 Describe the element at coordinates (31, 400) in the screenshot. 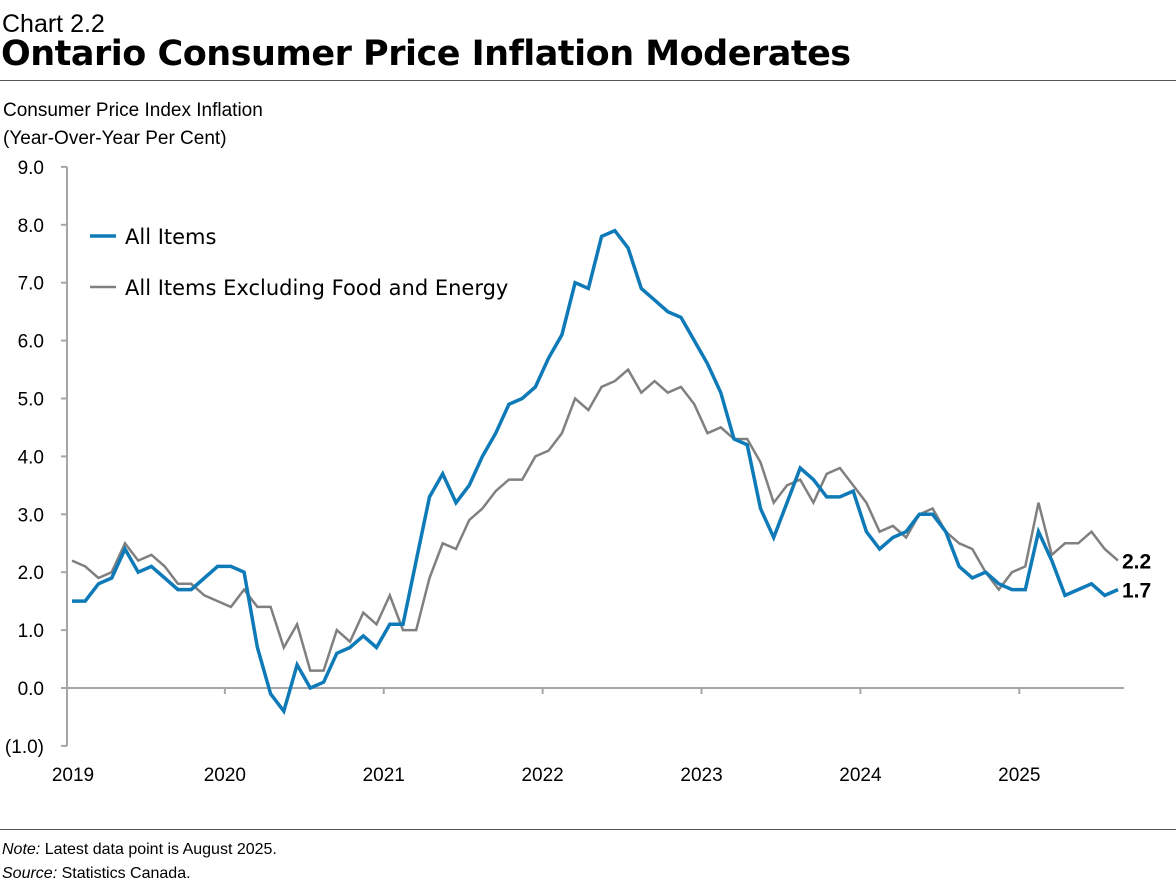

I see `y-tick-label: 5.0` at that location.